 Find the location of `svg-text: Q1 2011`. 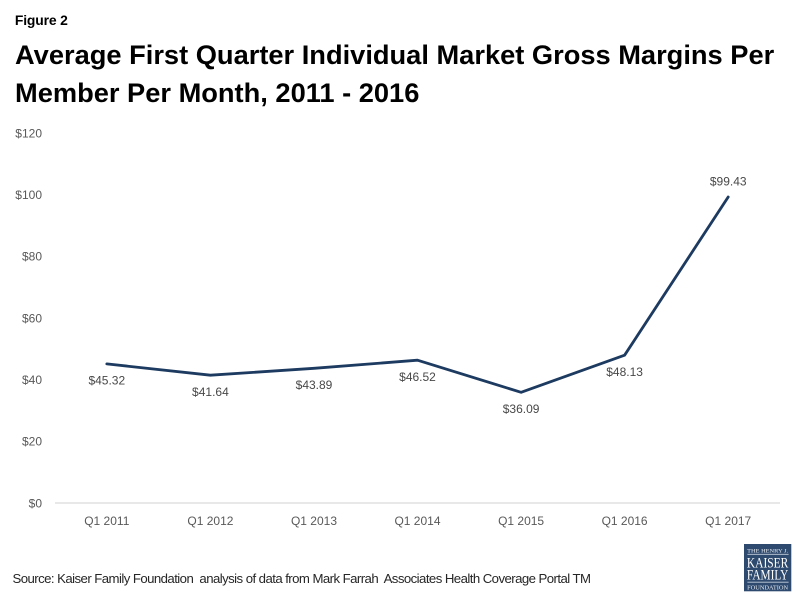

svg-text: Q1 2011 is located at coordinates (106, 521).